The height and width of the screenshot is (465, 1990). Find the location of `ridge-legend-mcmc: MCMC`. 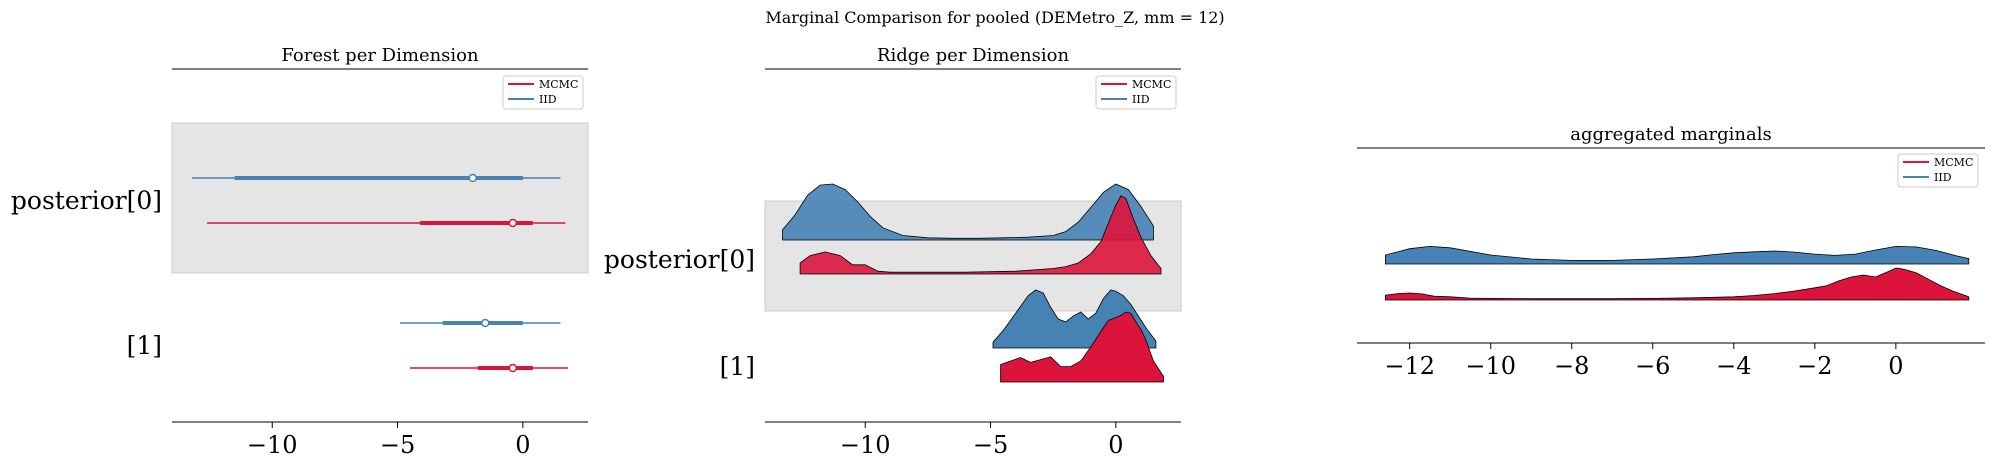

ridge-legend-mcmc: MCMC is located at coordinates (1151, 84).